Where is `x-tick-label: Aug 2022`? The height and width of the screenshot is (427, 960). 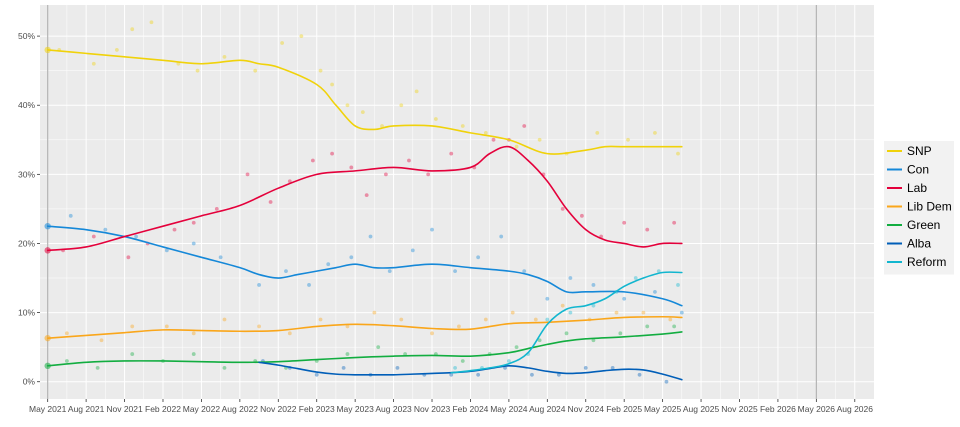
x-tick-label: Aug 2022 is located at coordinates (240, 409).